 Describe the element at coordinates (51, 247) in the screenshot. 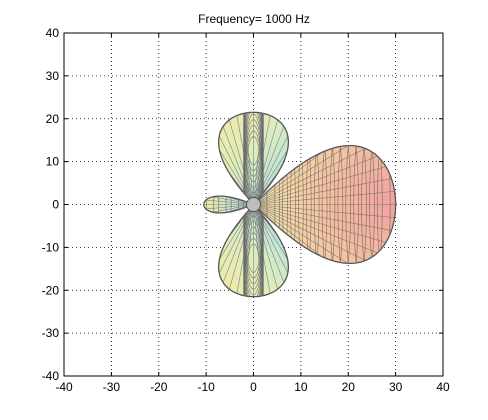

I see `y-tick-label: -10` at that location.